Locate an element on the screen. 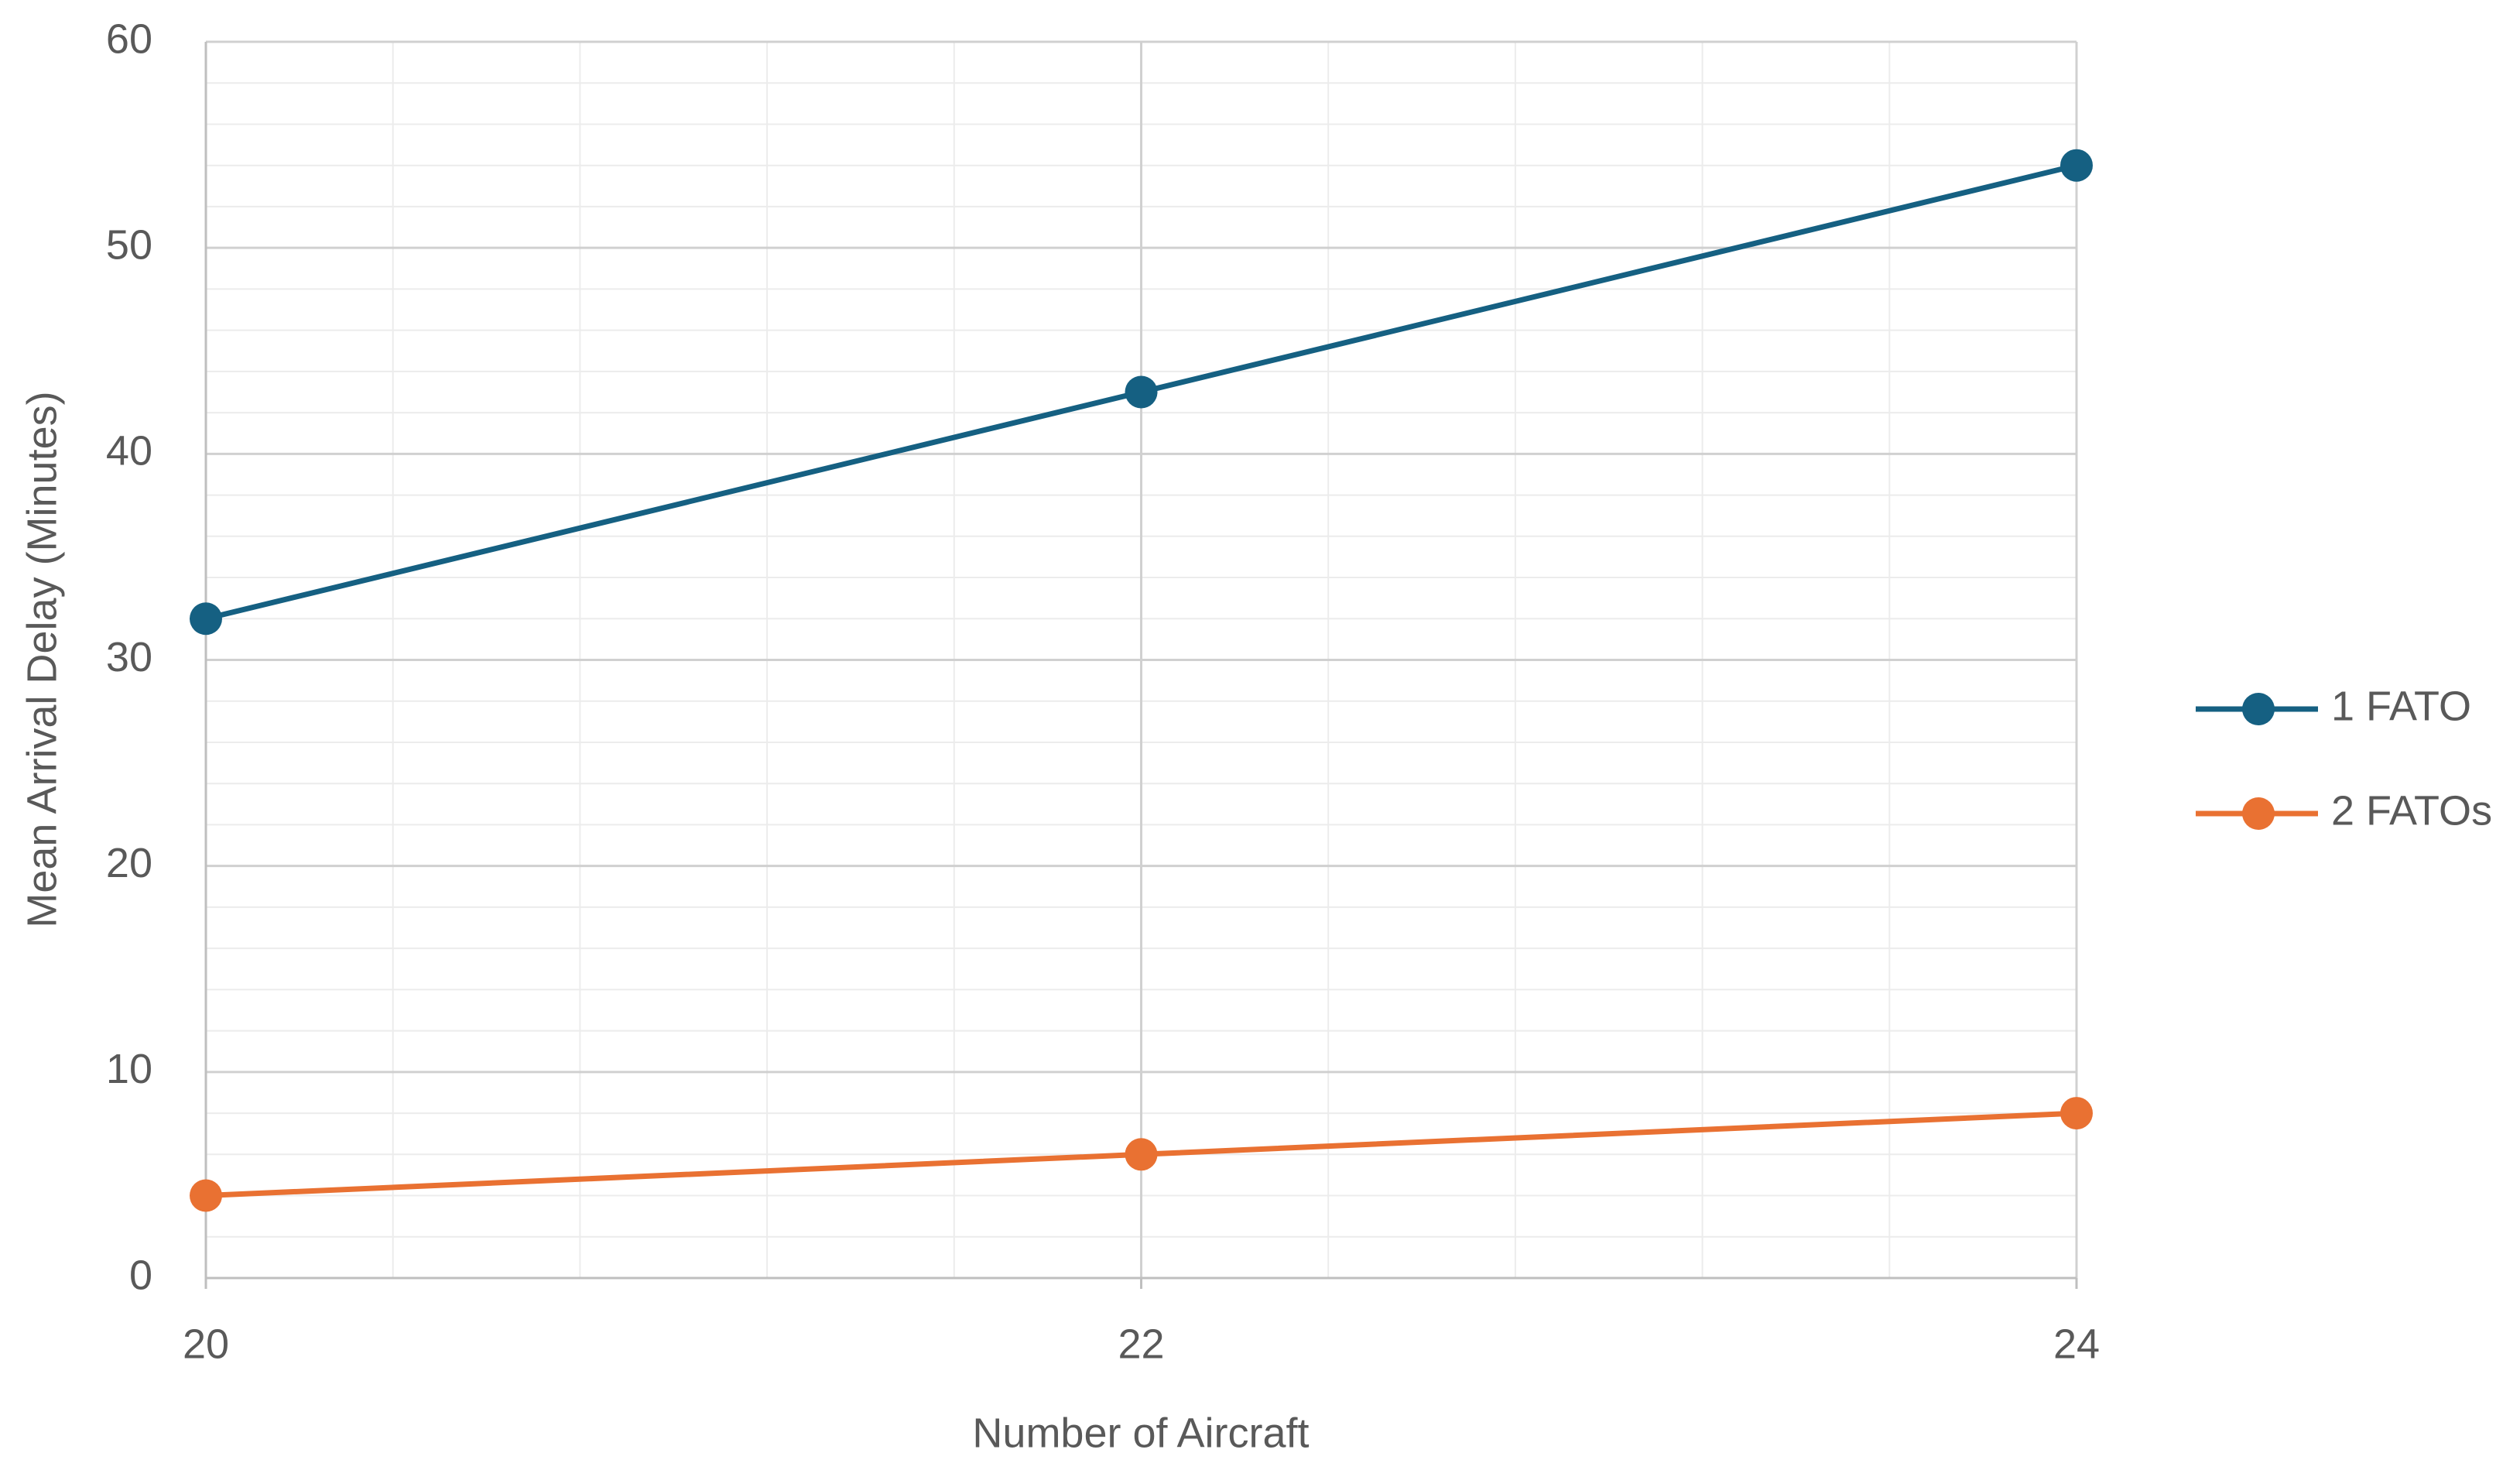 The height and width of the screenshot is (1470, 2520). y-tick-label: 30 is located at coordinates (129, 657).